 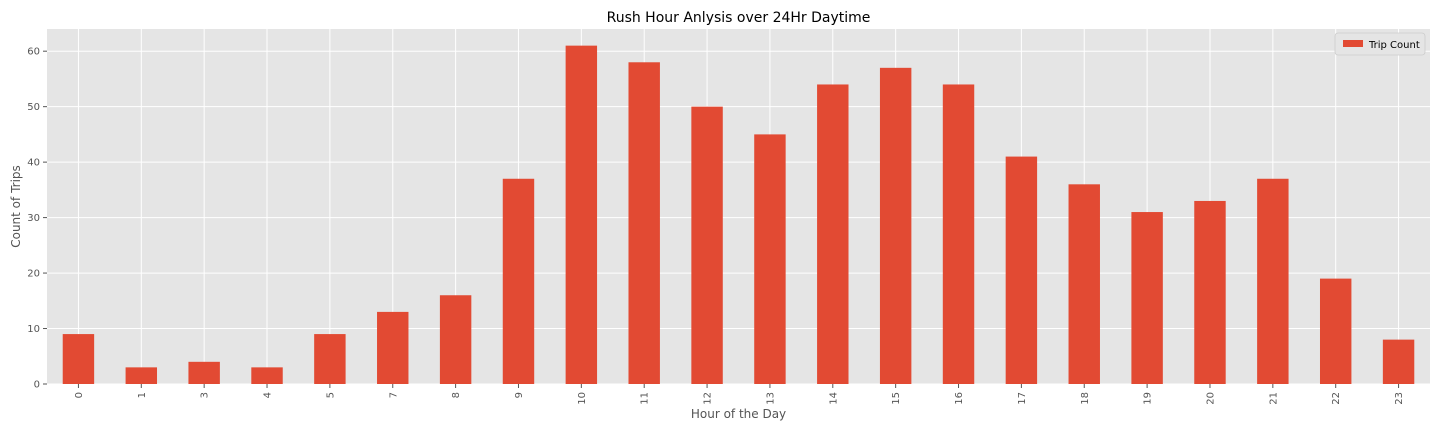 What do you see at coordinates (739, 18) in the screenshot?
I see `chart-title: Rush Hour Anlysis over 24Hr Daytime` at bounding box center [739, 18].